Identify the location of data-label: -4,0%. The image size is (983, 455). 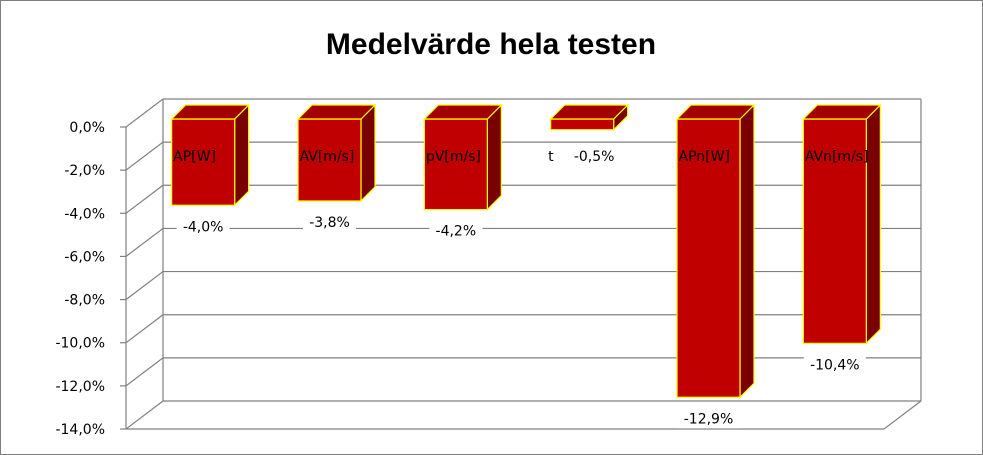
(203, 227).